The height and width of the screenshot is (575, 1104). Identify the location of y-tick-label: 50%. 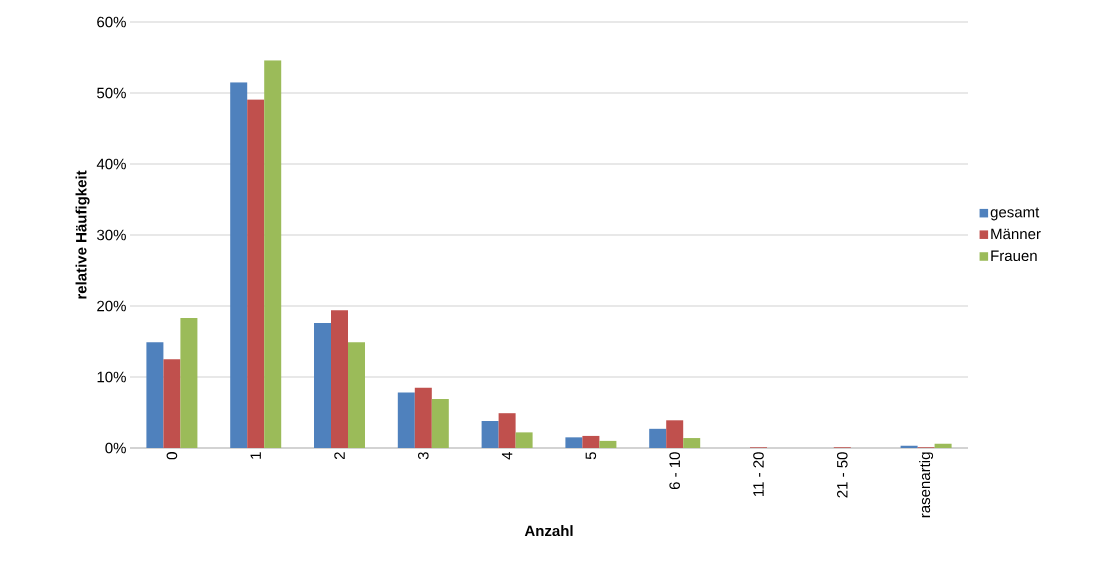
(111, 93).